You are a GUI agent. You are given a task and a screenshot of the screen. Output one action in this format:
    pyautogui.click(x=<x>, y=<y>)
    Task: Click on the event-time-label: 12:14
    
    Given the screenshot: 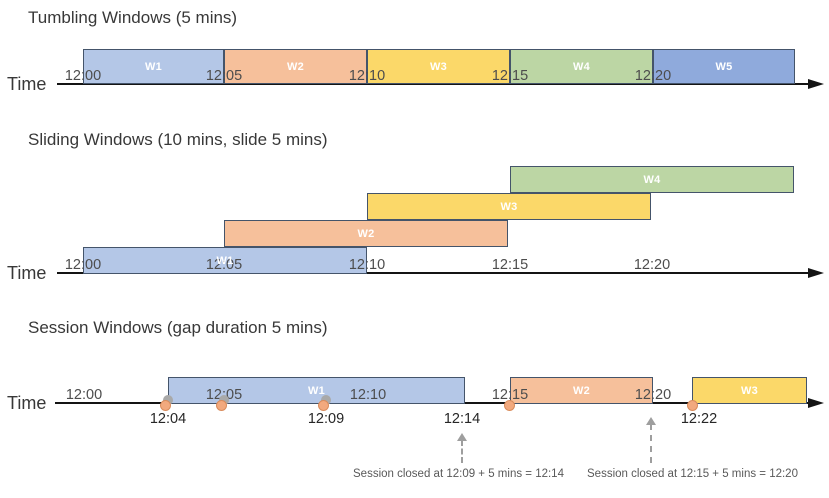 What is the action you would take?
    pyautogui.click(x=462, y=419)
    